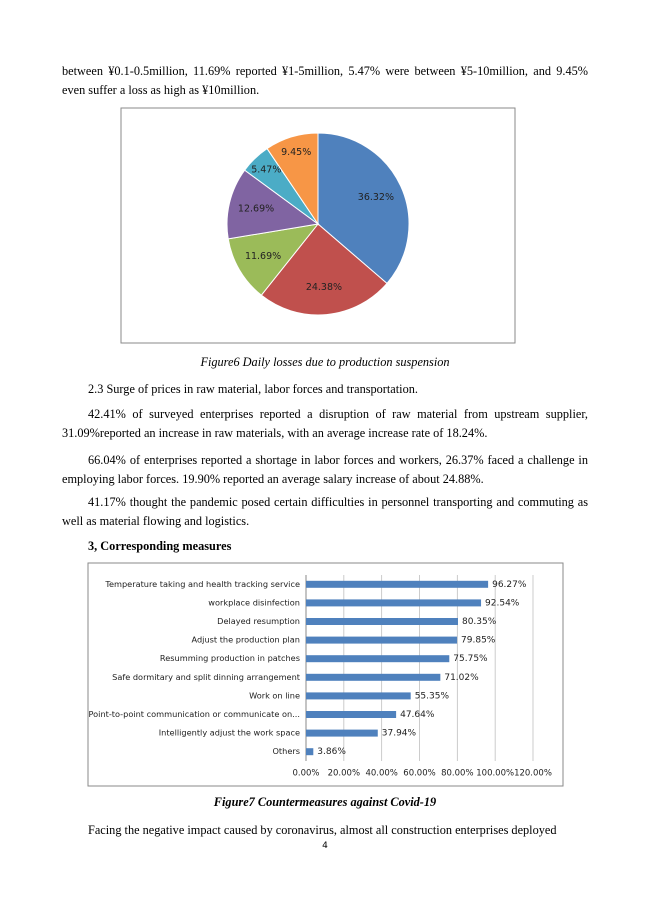 Image resolution: width=650 pixels, height=919 pixels. I want to click on page-number: 4, so click(325, 846).